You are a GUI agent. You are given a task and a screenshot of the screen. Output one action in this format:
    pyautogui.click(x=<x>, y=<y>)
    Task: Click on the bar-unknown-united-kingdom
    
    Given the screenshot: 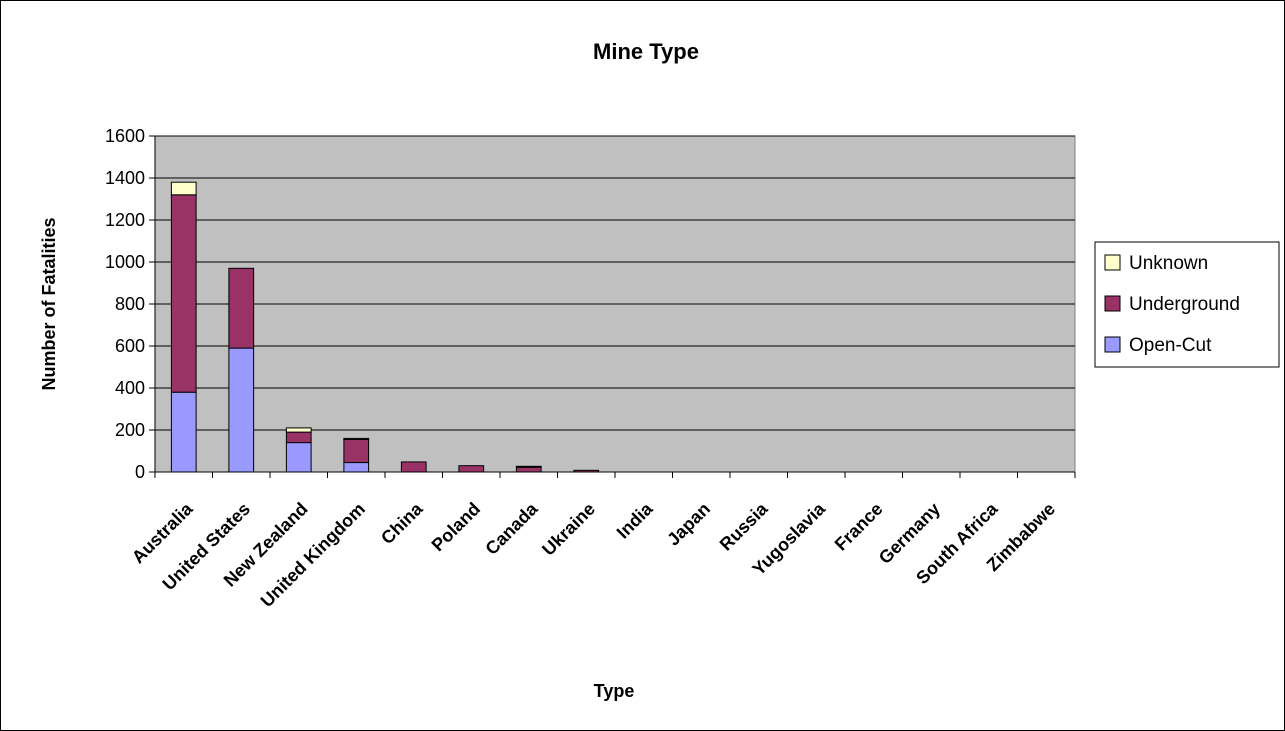 What is the action you would take?
    pyautogui.click(x=356, y=438)
    